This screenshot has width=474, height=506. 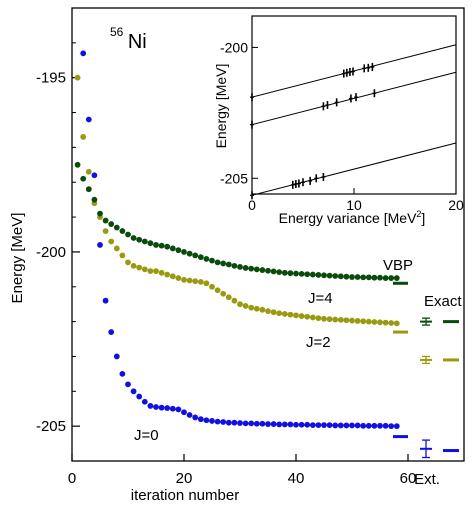 I want to click on exact-markers, so click(x=439, y=388).